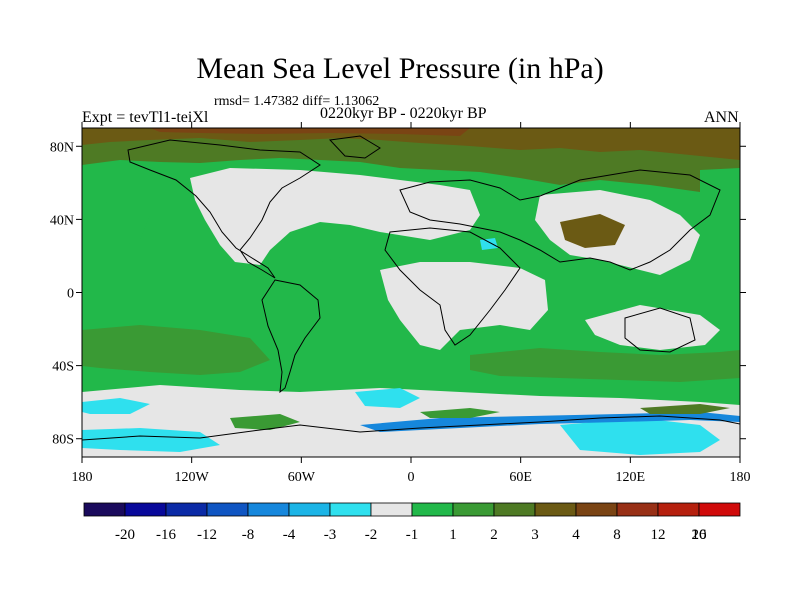  What do you see at coordinates (63, 367) in the screenshot?
I see `lat-tick-label: 40S` at bounding box center [63, 367].